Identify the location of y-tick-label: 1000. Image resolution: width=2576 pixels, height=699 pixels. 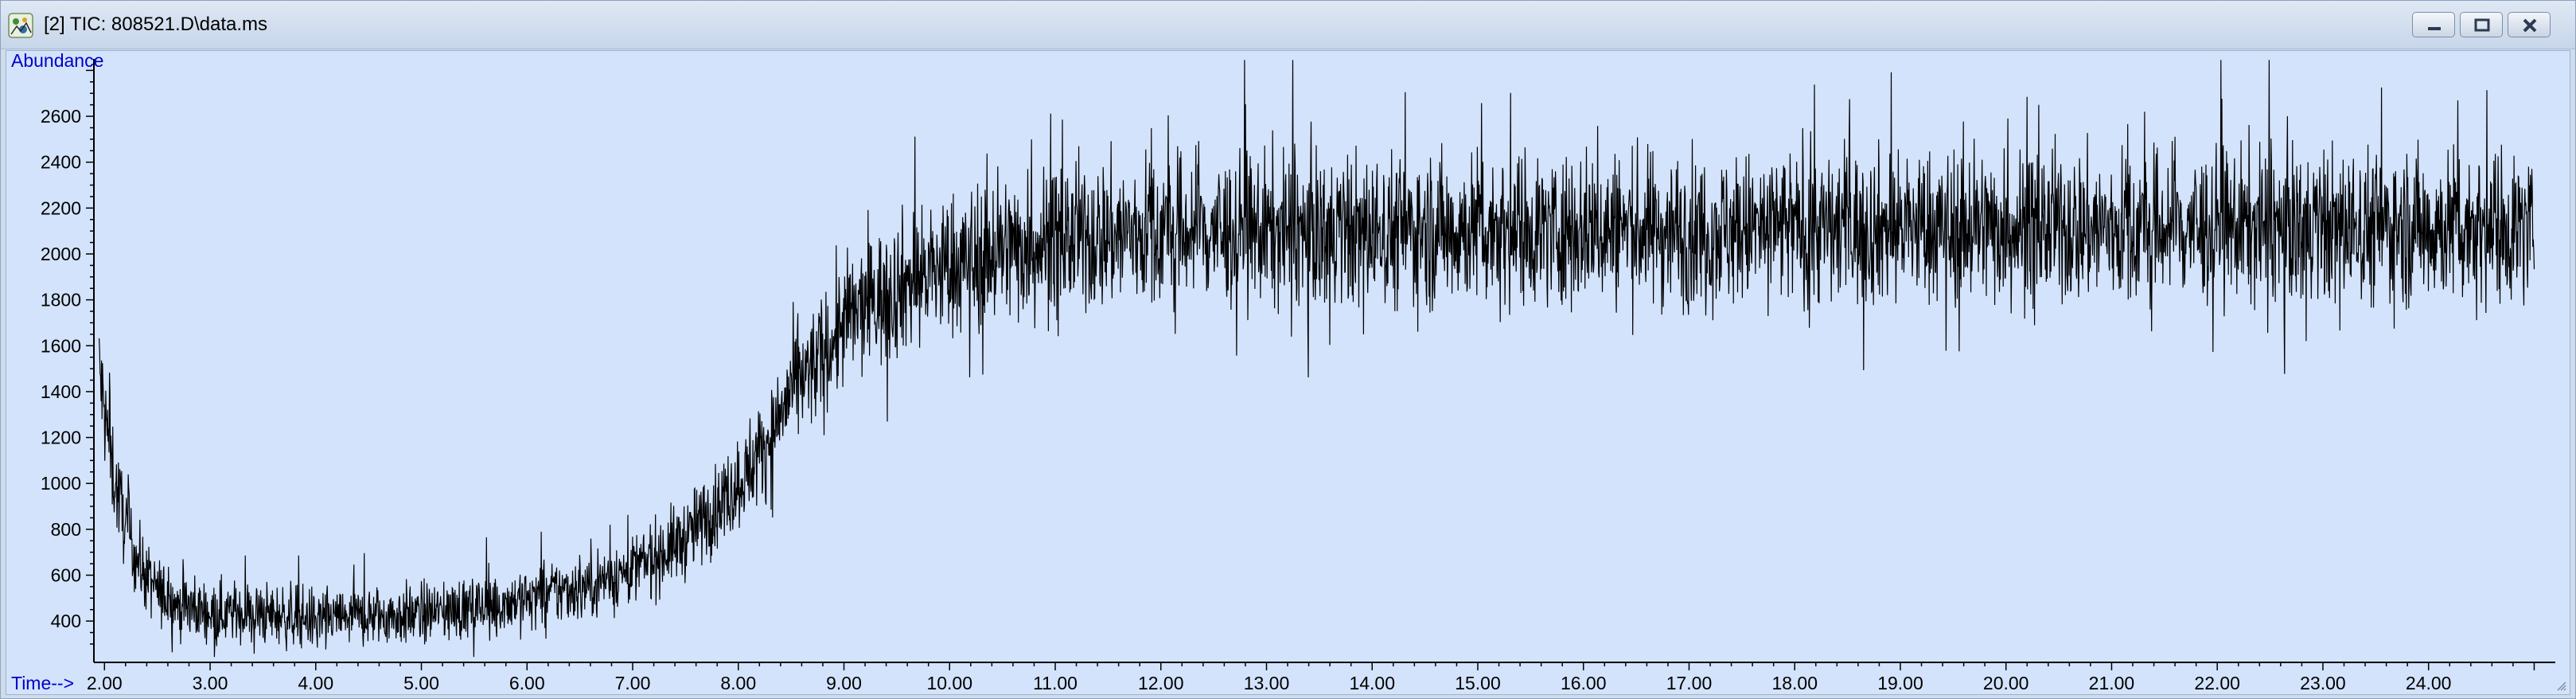
(61, 483).